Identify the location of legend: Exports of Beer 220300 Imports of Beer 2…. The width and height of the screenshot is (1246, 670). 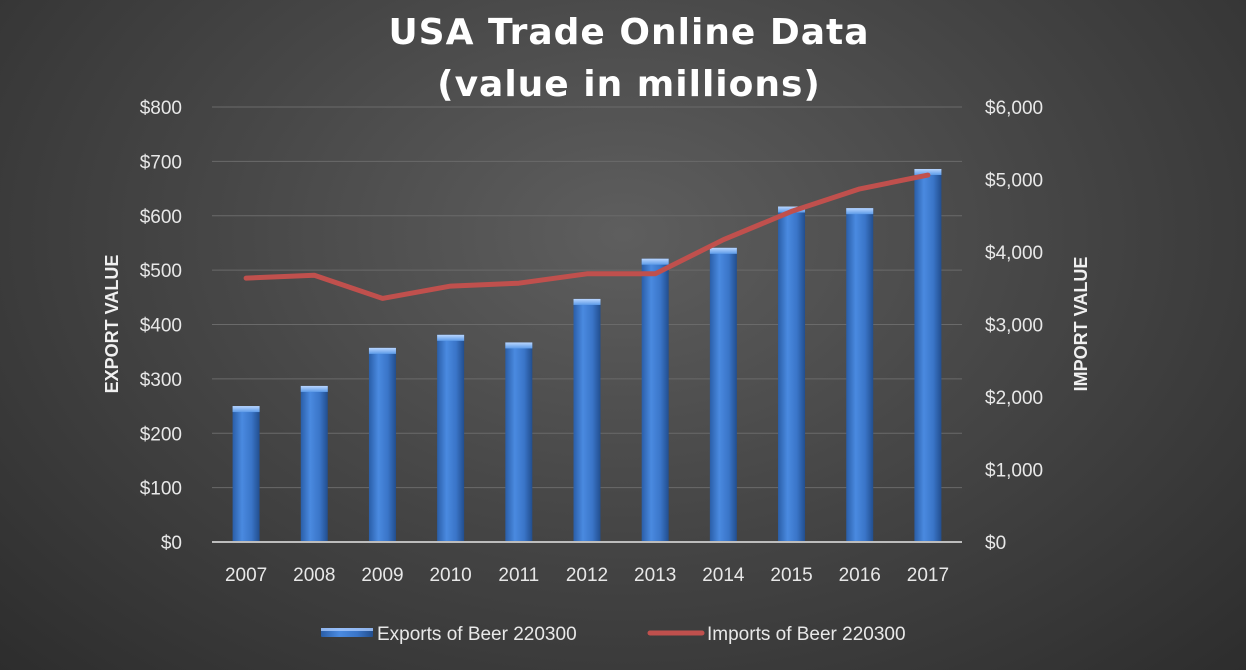
(613, 634).